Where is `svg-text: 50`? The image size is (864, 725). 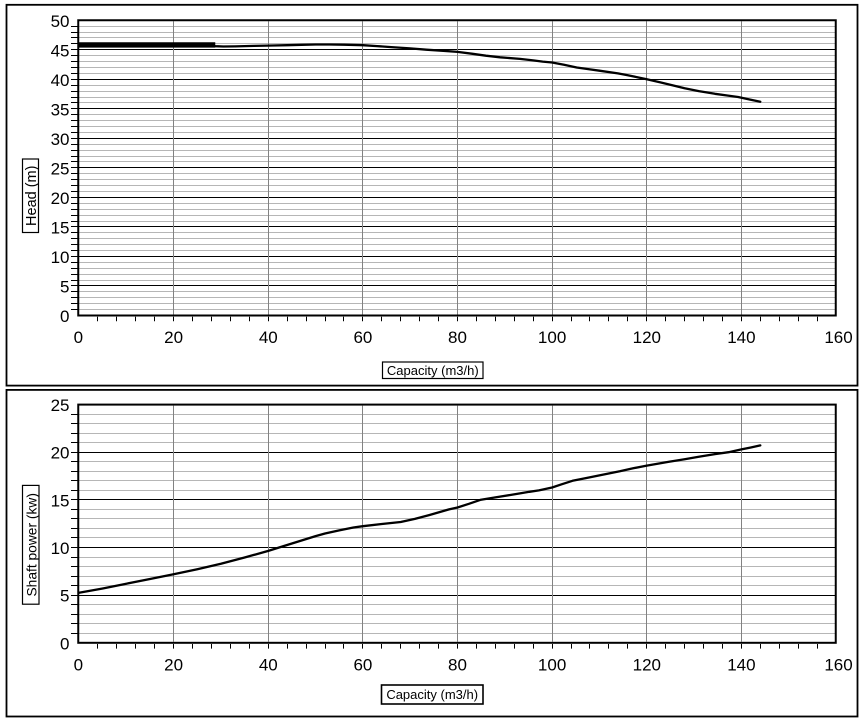
svg-text: 50 is located at coordinates (60, 21).